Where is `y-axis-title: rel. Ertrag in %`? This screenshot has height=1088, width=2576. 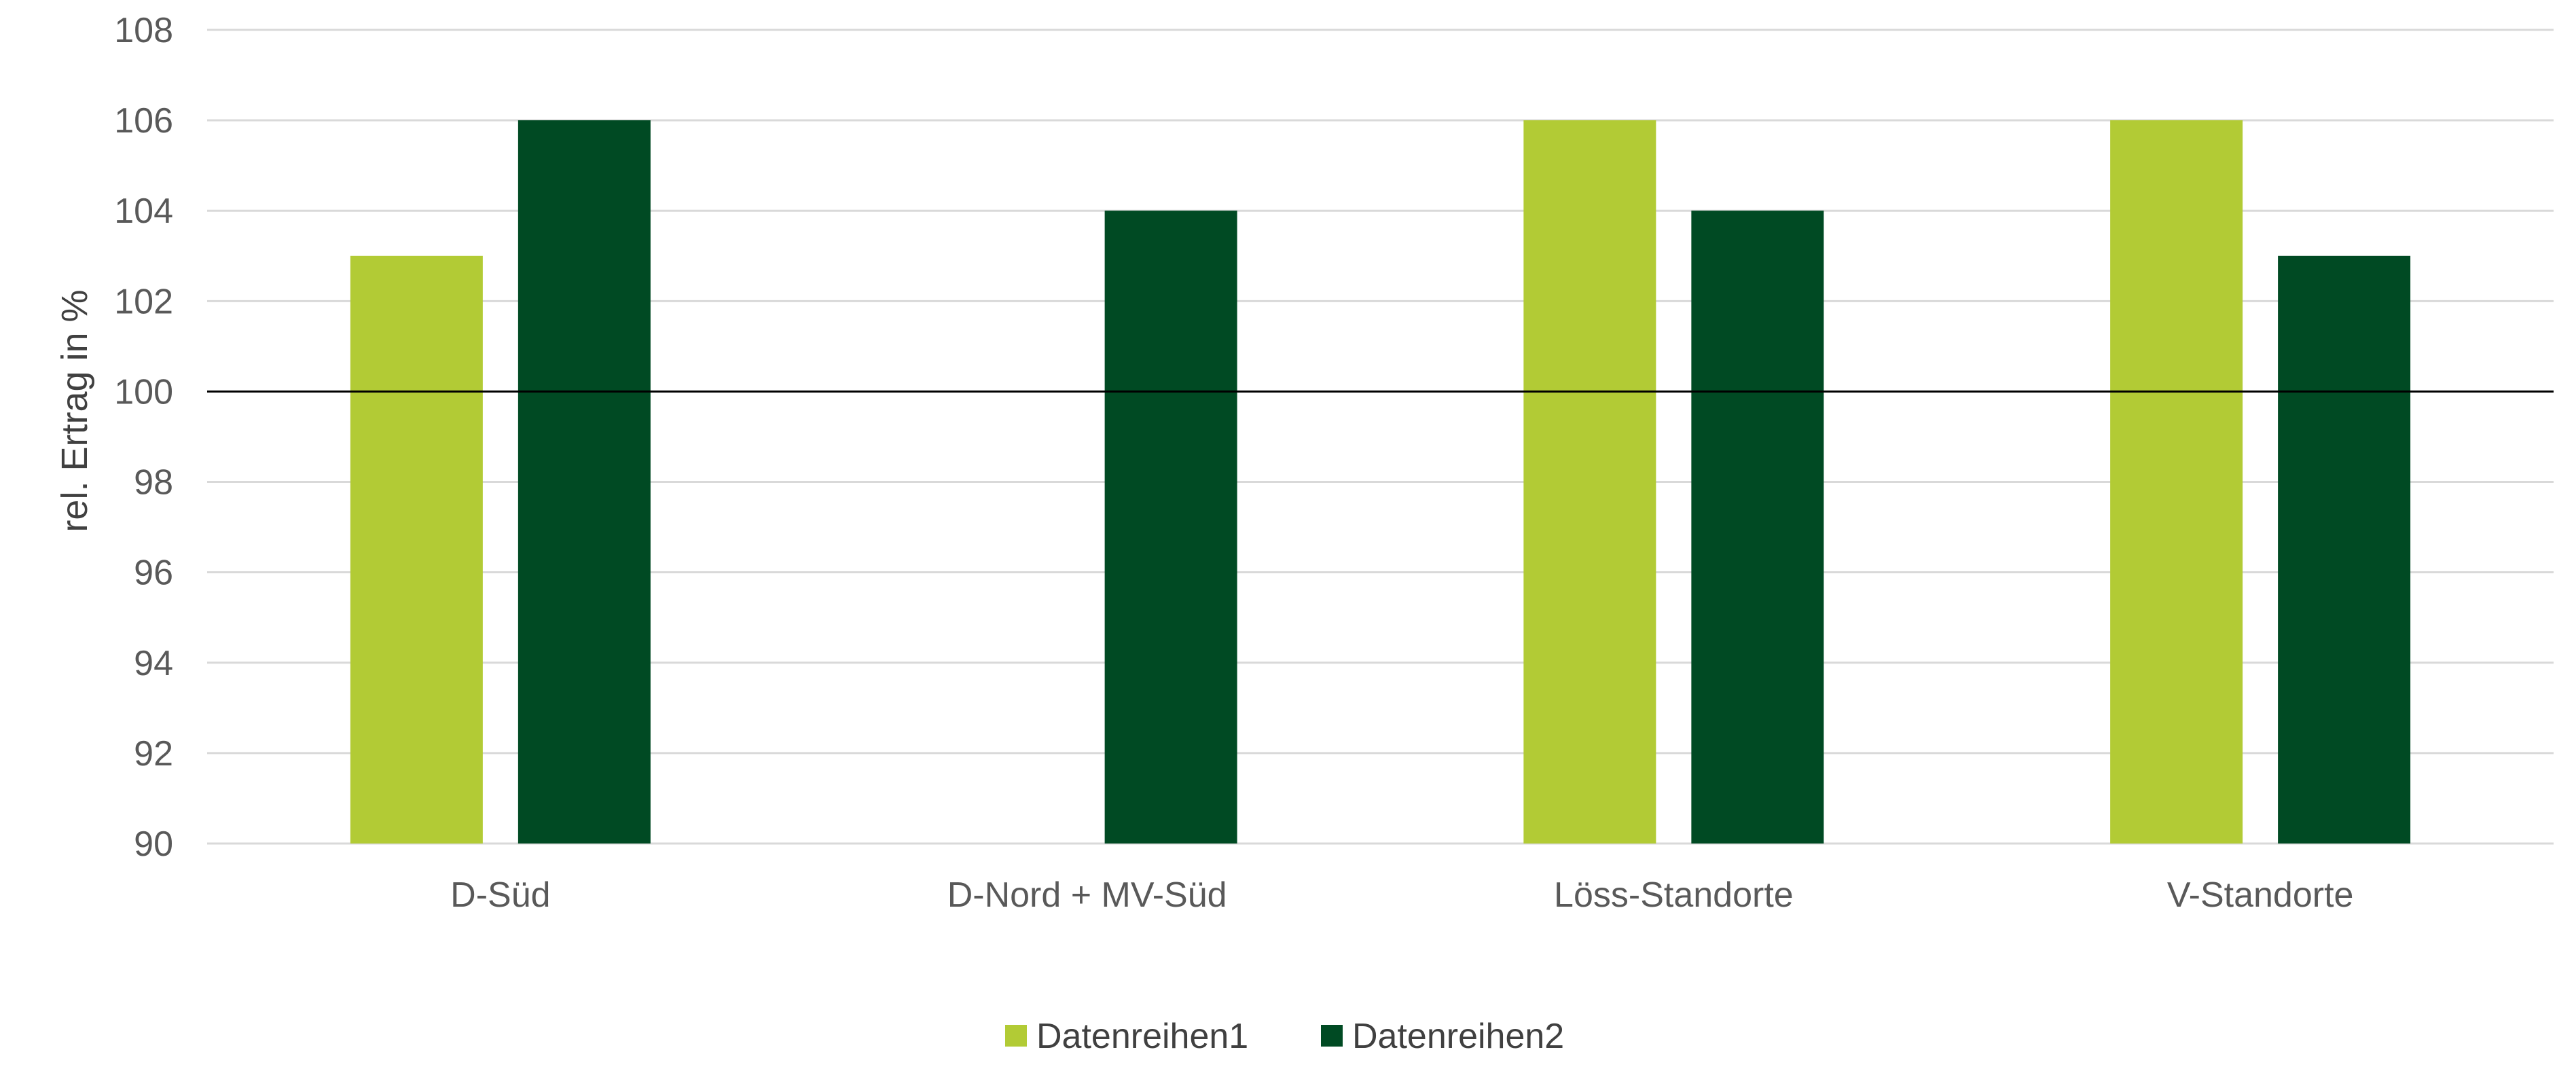 y-axis-title: rel. Ertrag in % is located at coordinates (74, 410).